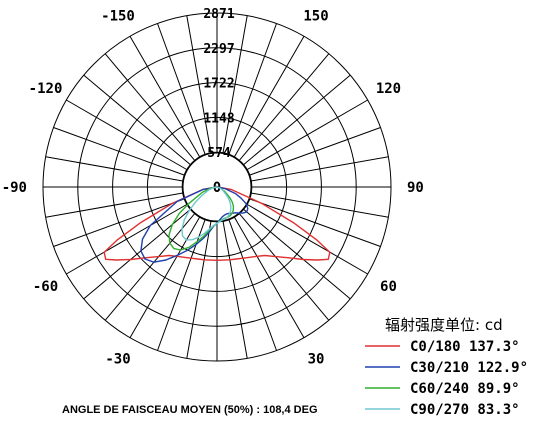 The height and width of the screenshot is (428, 546). Describe the element at coordinates (14, 188) in the screenshot. I see `angle-tick-label: -90` at that location.